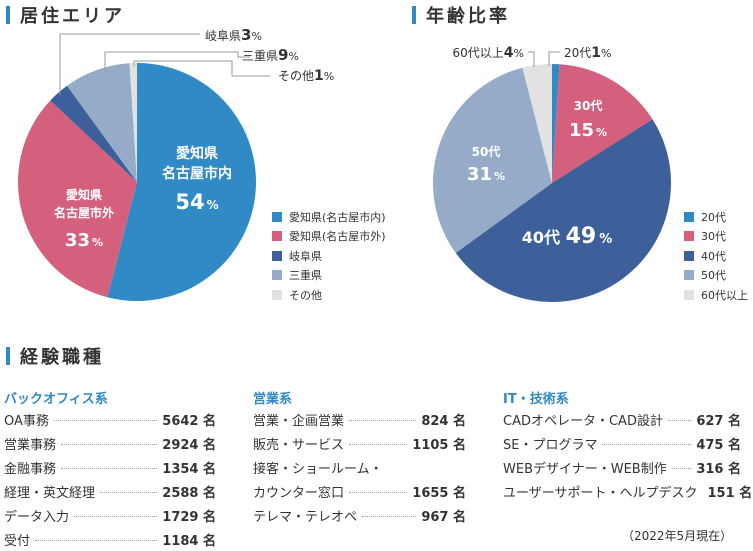 This screenshot has width=753, height=551. I want to click on job-row: 営業・企画営業 824 名, so click(359, 419).